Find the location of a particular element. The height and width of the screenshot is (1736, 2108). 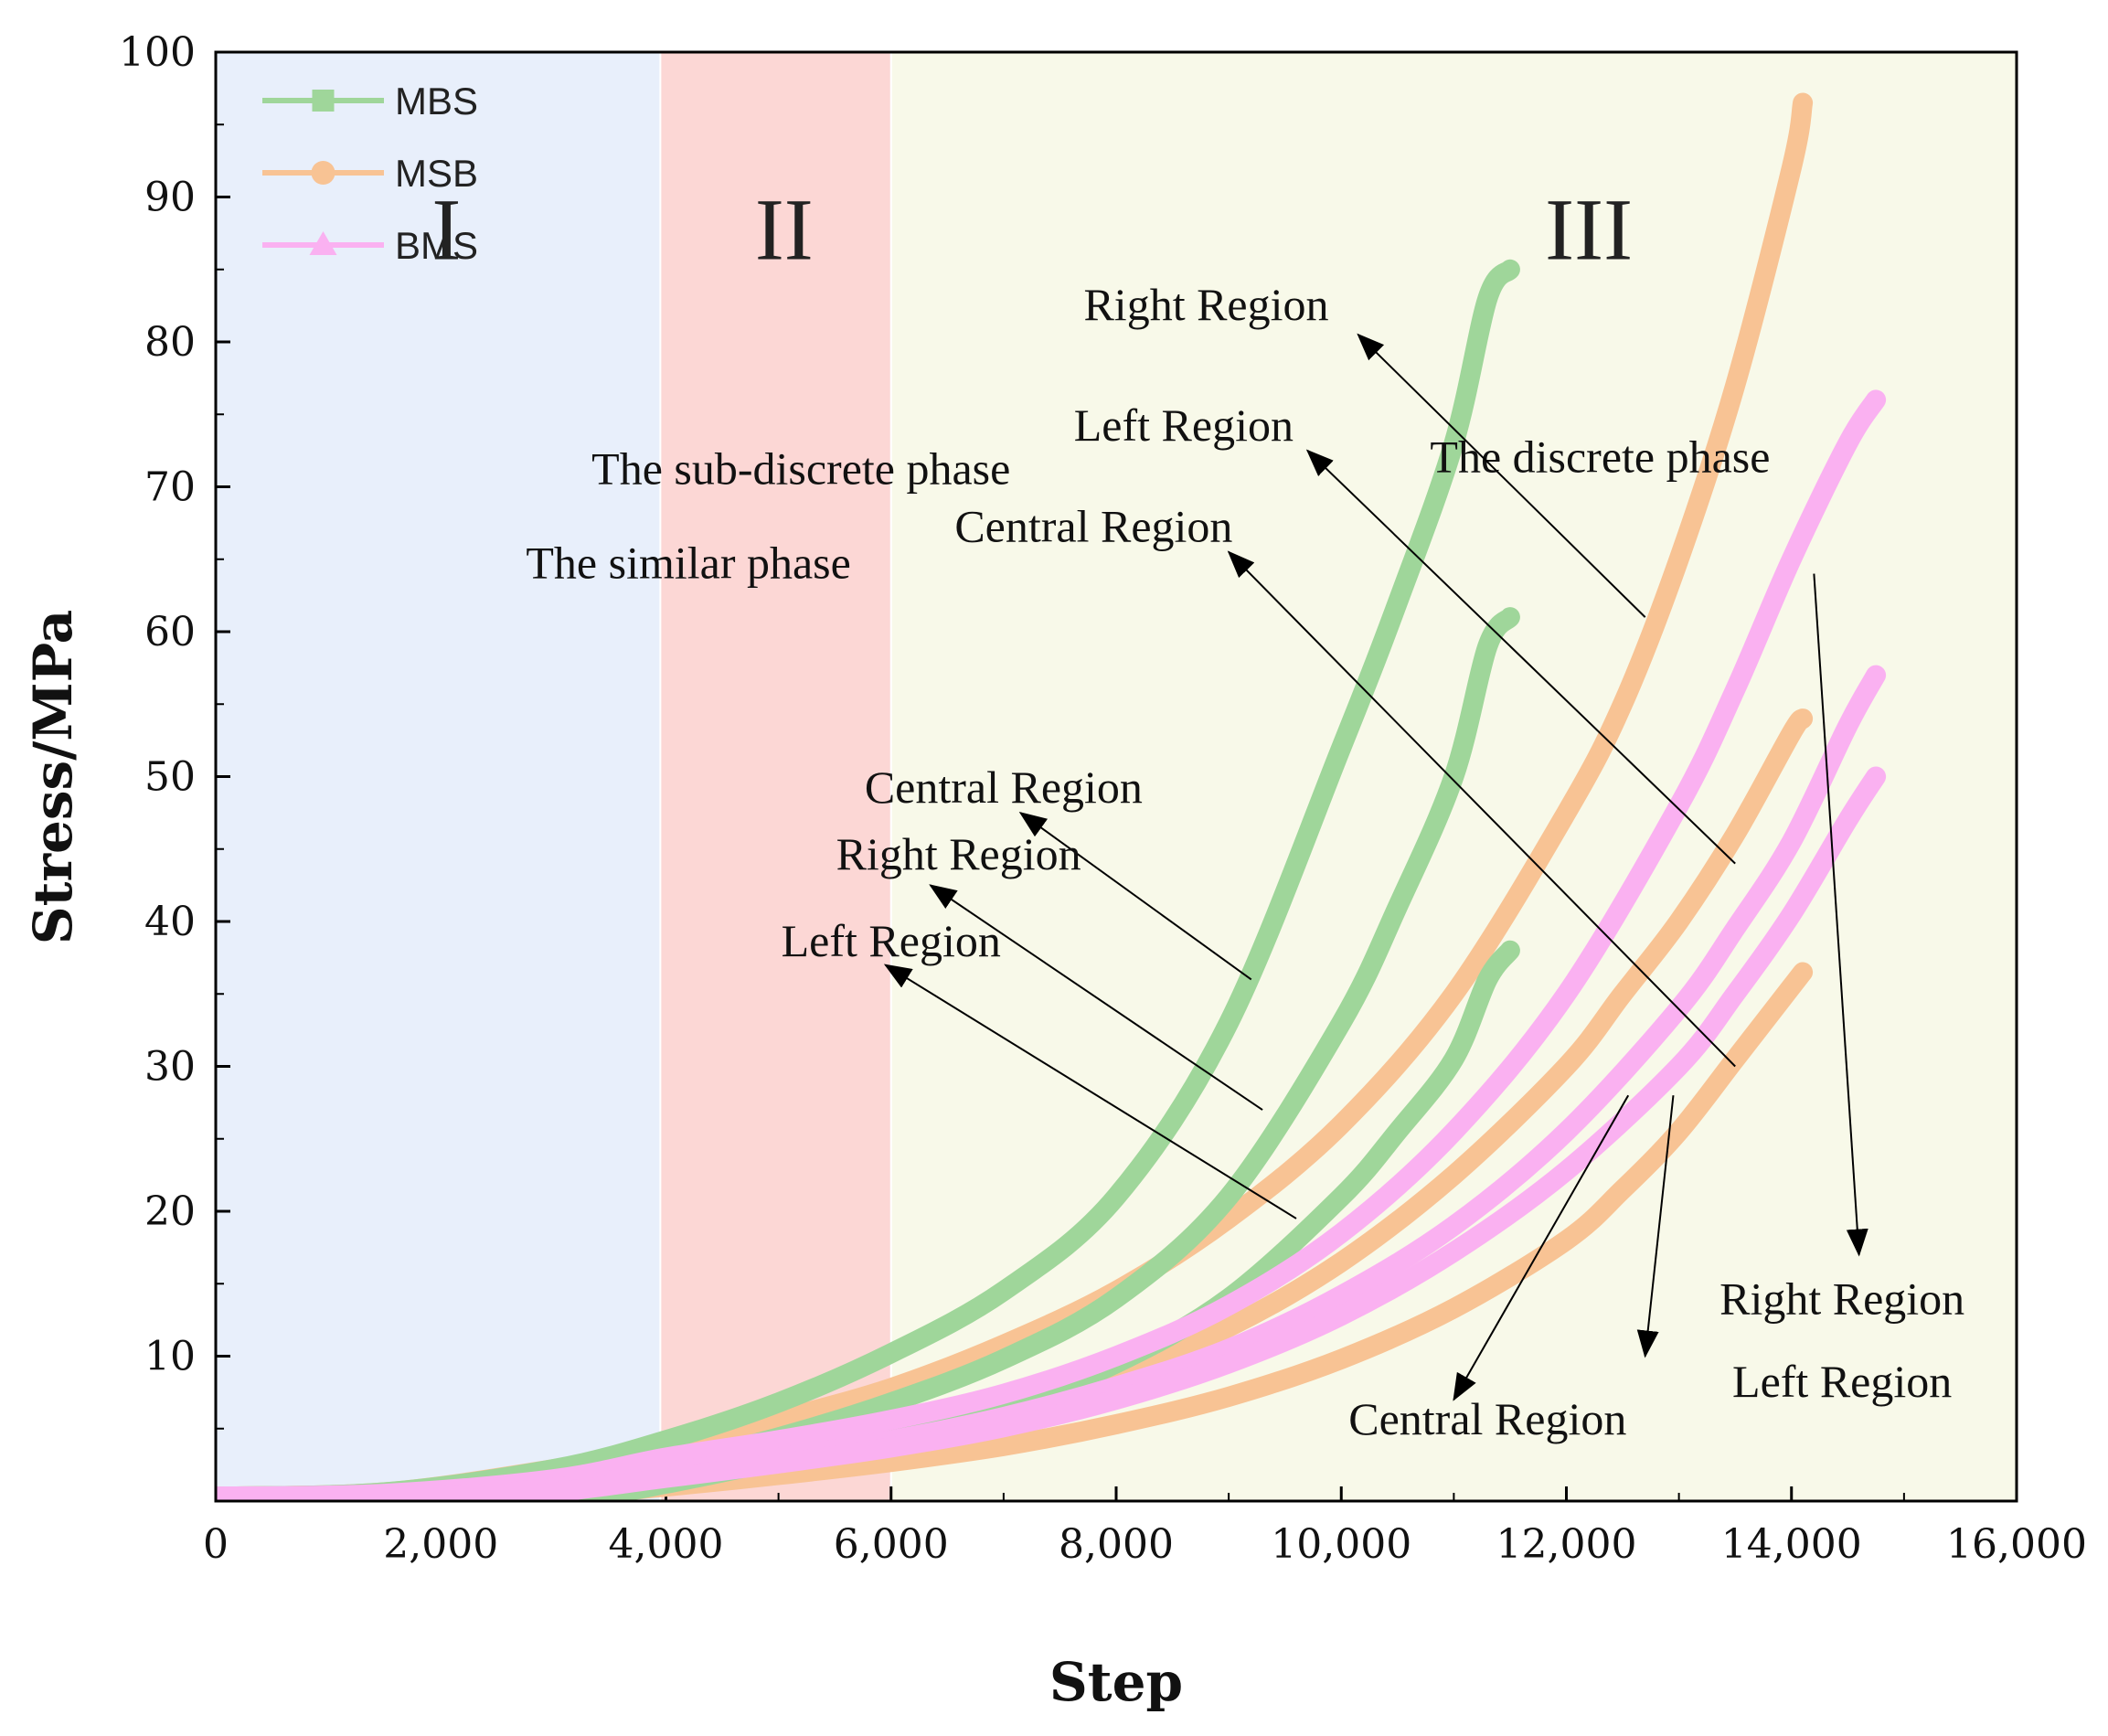

y-tick-label: 70 is located at coordinates (170, 487).